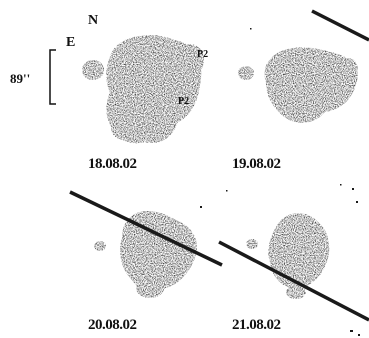 The width and height of the screenshot is (369, 338). I want to click on panel-4-date: 21.08.02, so click(256, 325).